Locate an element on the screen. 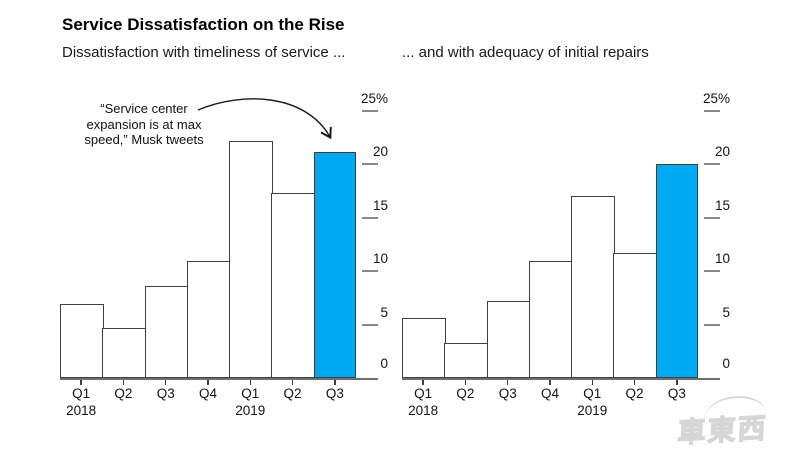 The image size is (800, 454). watermark-text: 車東西 is located at coordinates (722, 430).